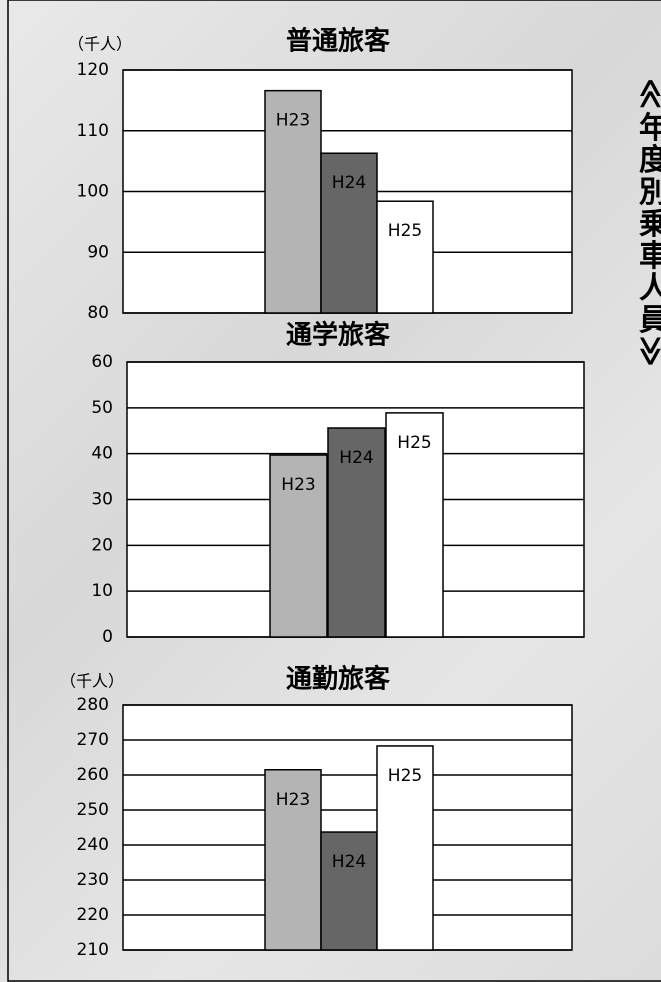  I want to click on y-tick-label: 110, so click(93, 131).